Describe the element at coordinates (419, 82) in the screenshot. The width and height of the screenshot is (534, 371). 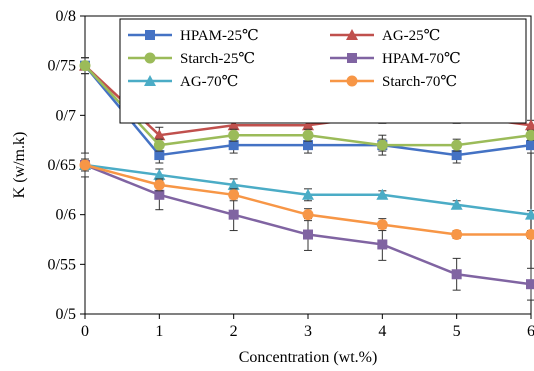
I see `legend-label: Starch-70℃` at that location.